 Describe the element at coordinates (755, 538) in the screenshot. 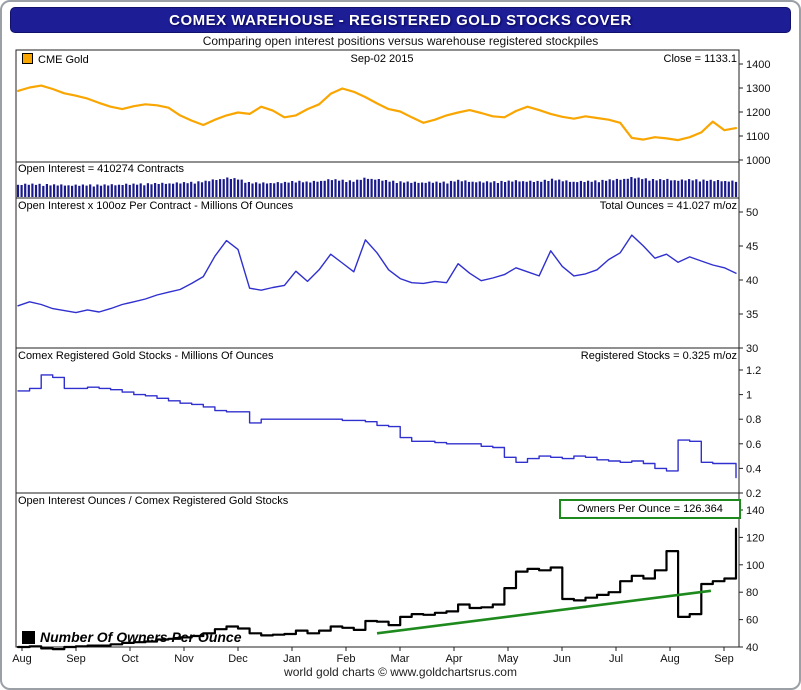

I see `y-tick-label: 120` at that location.